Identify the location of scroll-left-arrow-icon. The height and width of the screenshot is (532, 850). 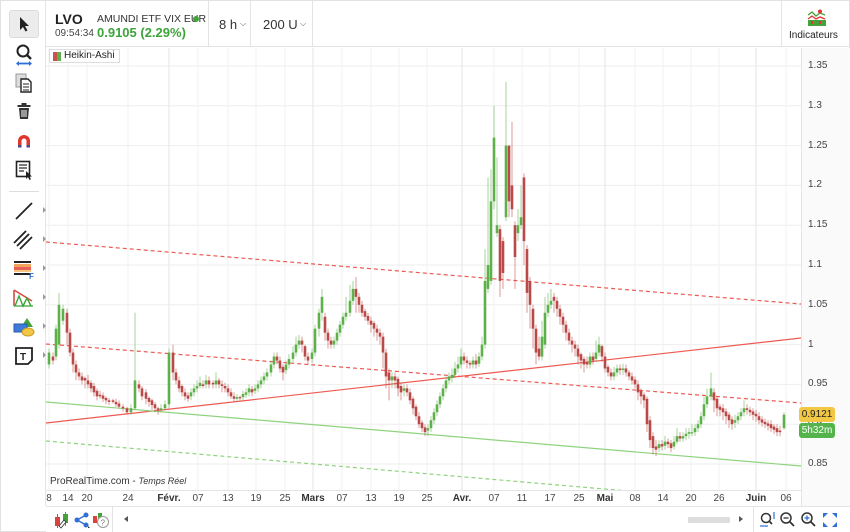
(126, 519).